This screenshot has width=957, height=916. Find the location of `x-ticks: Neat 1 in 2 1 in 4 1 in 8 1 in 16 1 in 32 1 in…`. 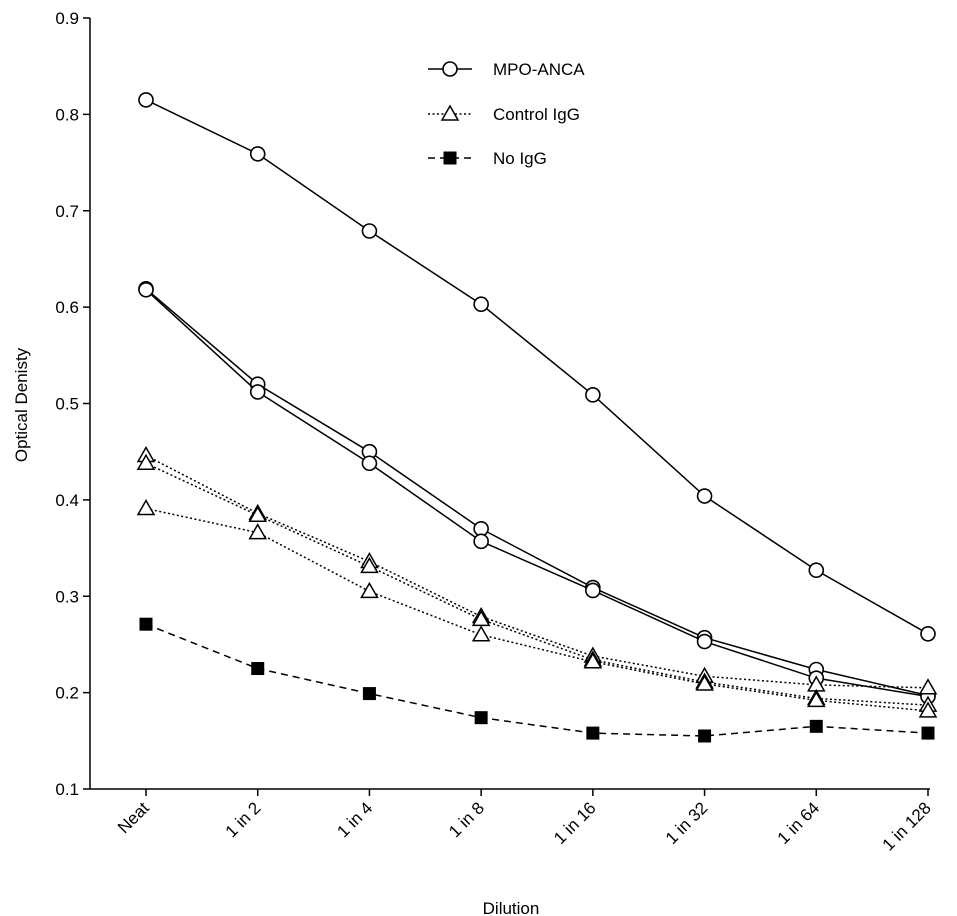

x-ticks: Neat 1 in 2 1 in 4 1 in 8 1 in 16 1 in 32 1 in… is located at coordinates (524, 822).